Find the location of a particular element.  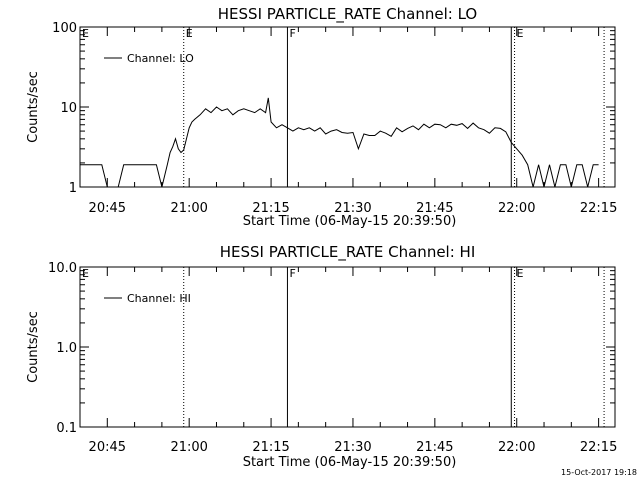

chart-title: HESSI PARTICLE_RATE Channel: LO is located at coordinates (347, 14).